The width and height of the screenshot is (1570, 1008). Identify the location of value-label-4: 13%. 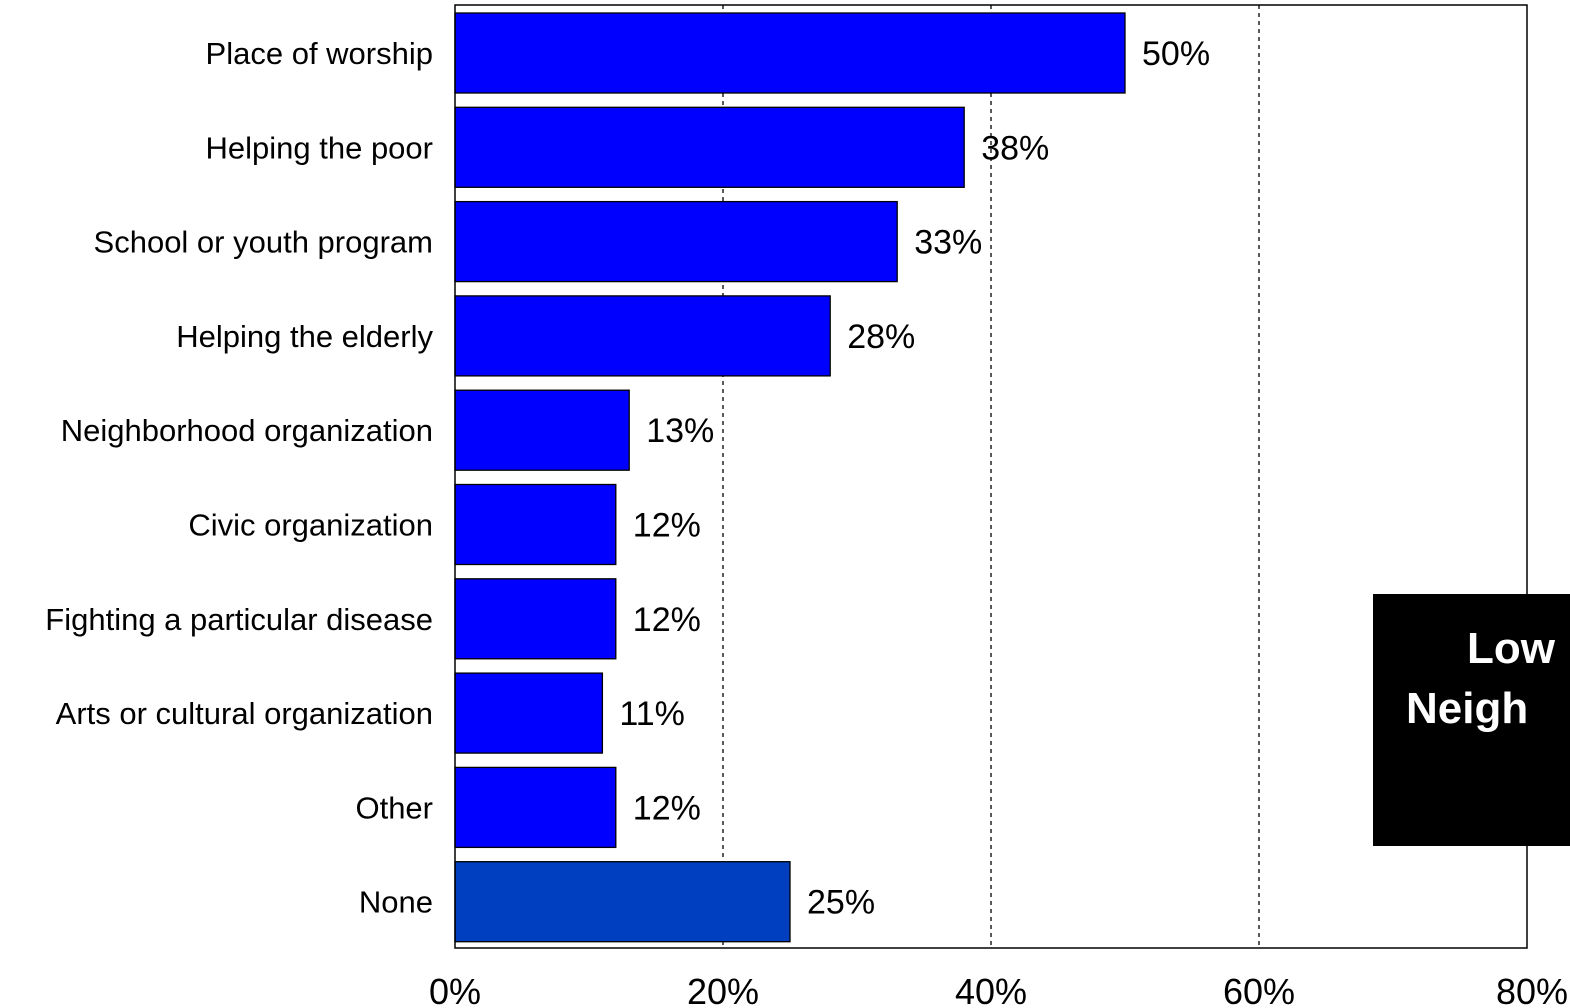
(680, 431).